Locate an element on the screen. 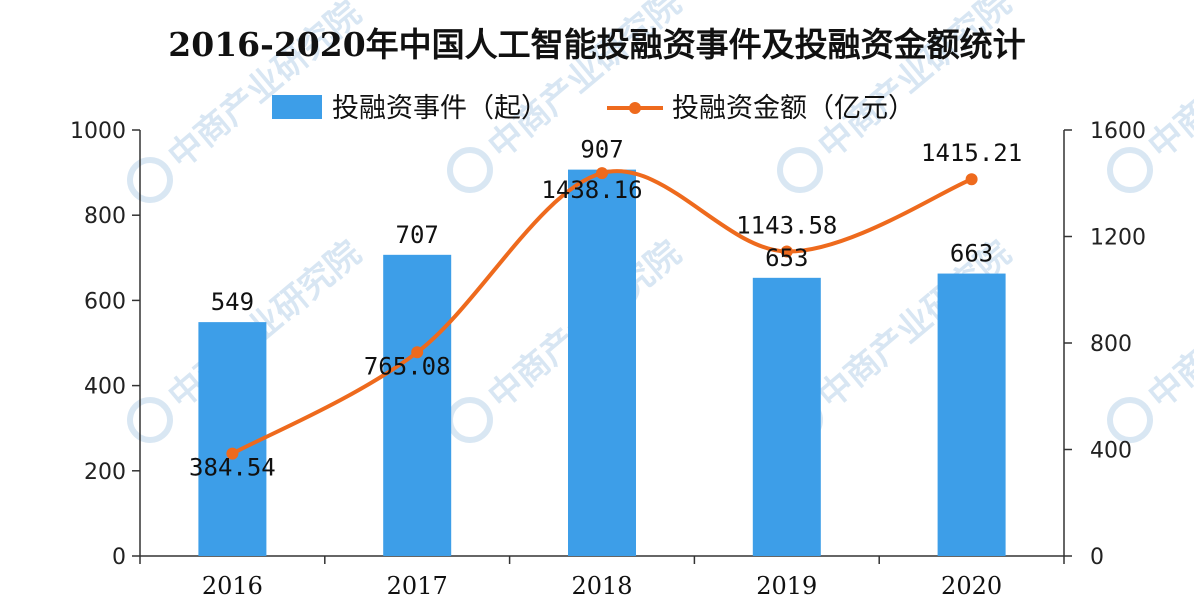 This screenshot has width=1194, height=604. legend: 投融资事件（起） 投融资金额（亿元） is located at coordinates (593, 108).